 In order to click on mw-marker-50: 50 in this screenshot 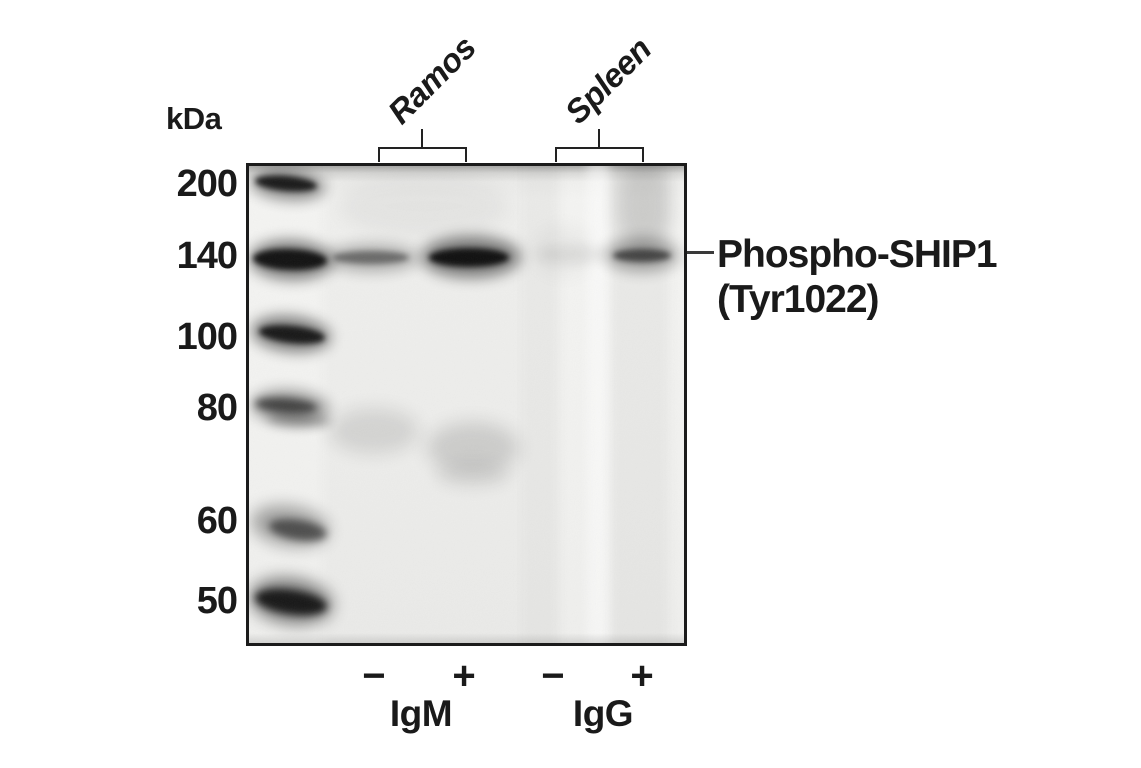, I will do `click(217, 601)`.